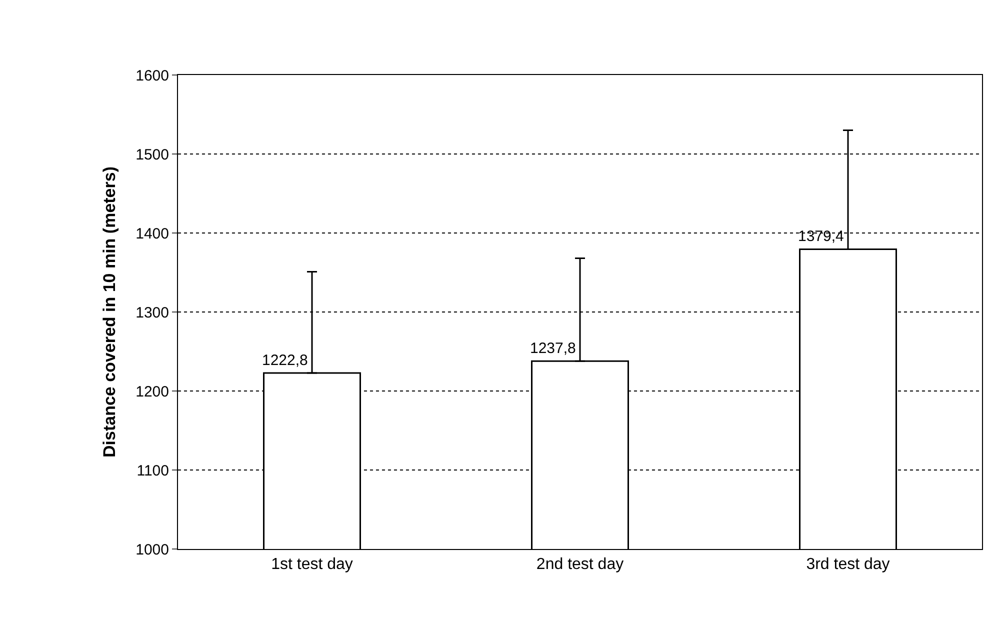 The height and width of the screenshot is (629, 984). What do you see at coordinates (152, 313) in the screenshot?
I see `y-tick-label: 1300` at bounding box center [152, 313].